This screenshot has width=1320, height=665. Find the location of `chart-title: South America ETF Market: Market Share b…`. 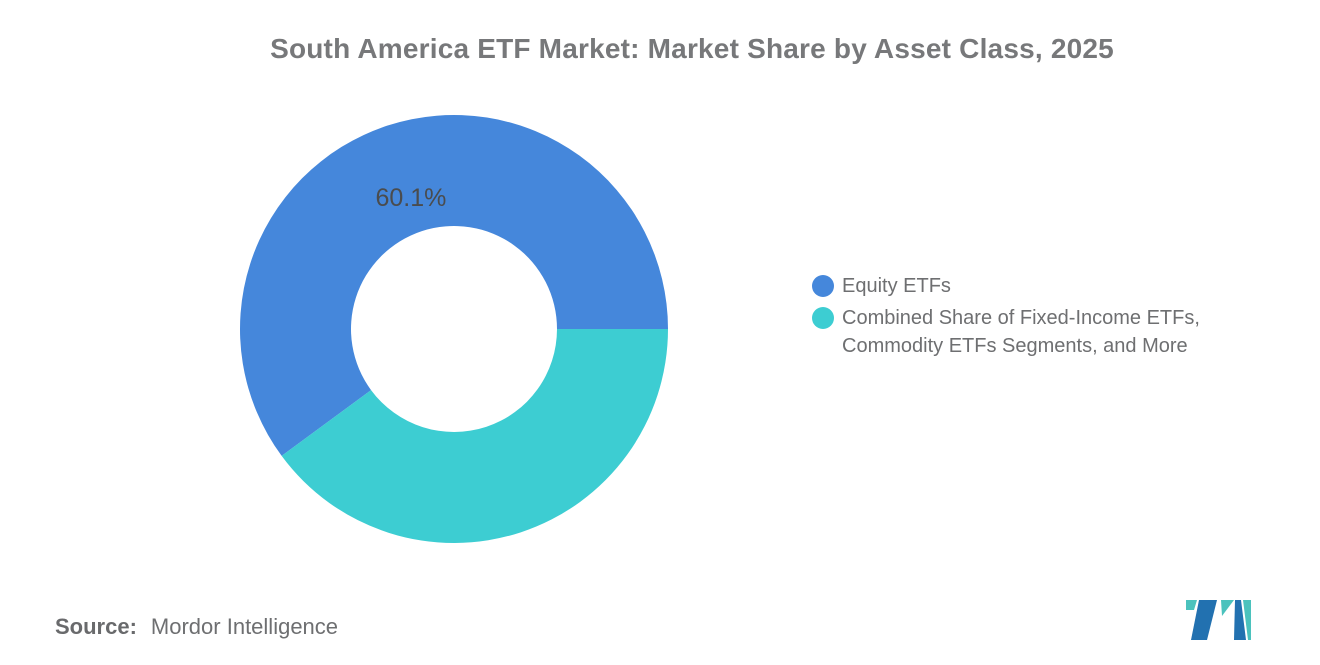

chart-title: South America ETF Market: Market Share b… is located at coordinates (692, 48).